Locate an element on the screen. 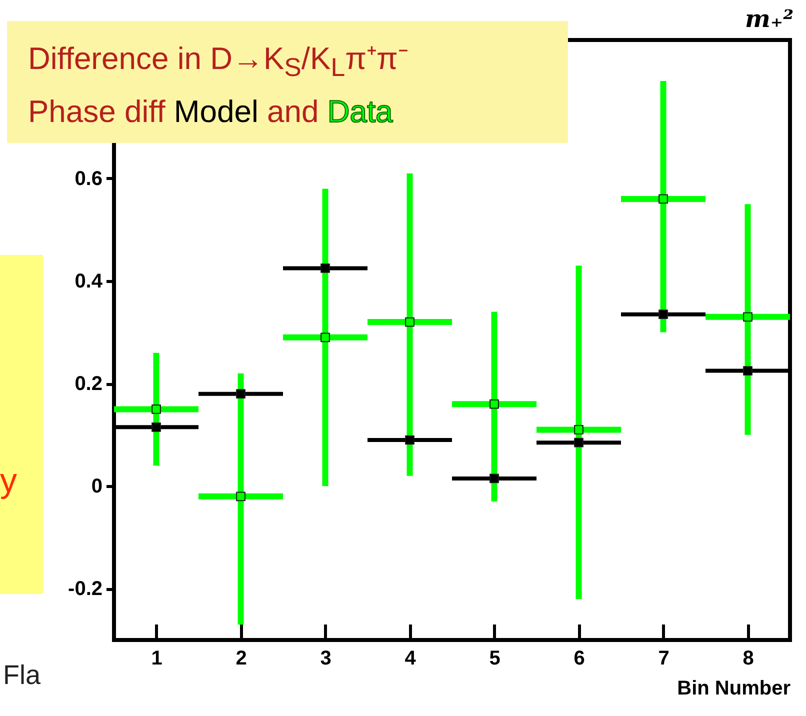 Image resolution: width=806 pixels, height=716 pixels. text-box: Difference in D→K$_{S}$/K$_{L}$π⁺π⁻ Phase diff Model and Data is located at coordinates (287, 82).